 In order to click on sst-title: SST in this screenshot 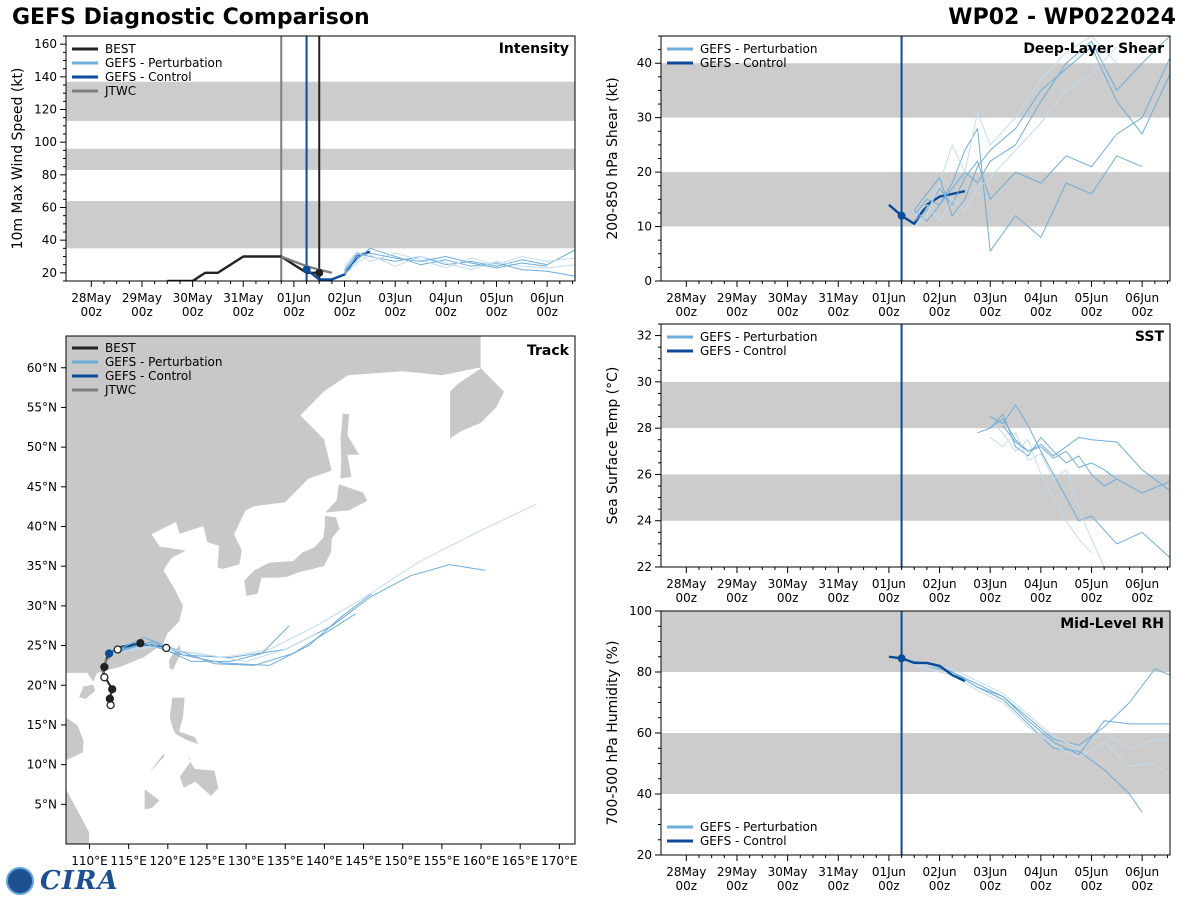, I will do `click(1150, 337)`.